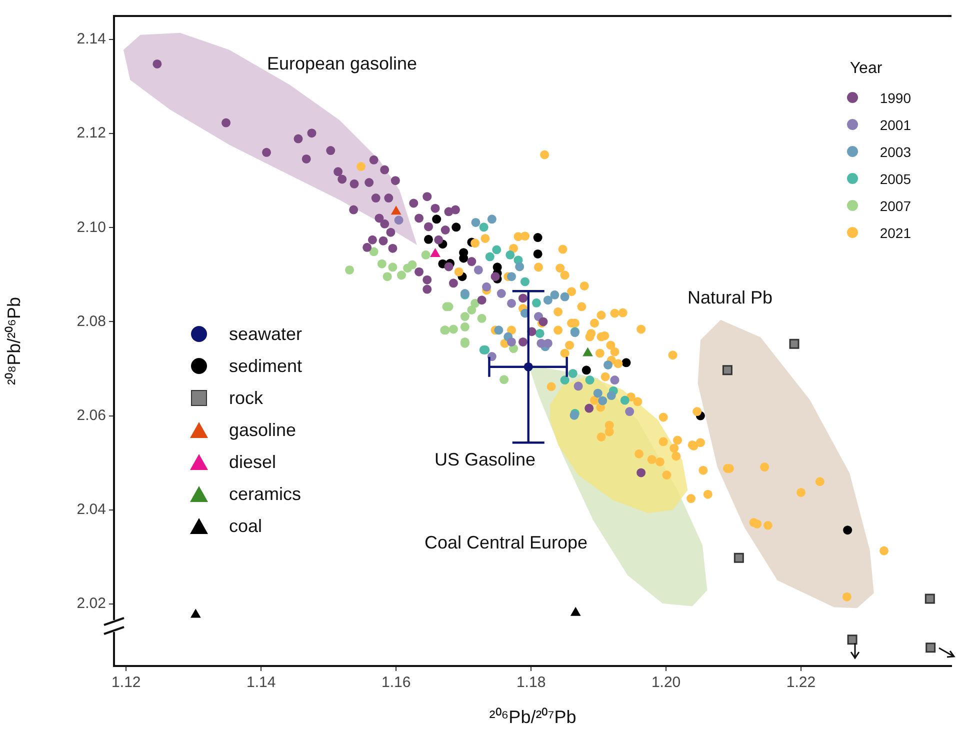  What do you see at coordinates (261, 683) in the screenshot?
I see `x-tick-label: 1.14` at bounding box center [261, 683].